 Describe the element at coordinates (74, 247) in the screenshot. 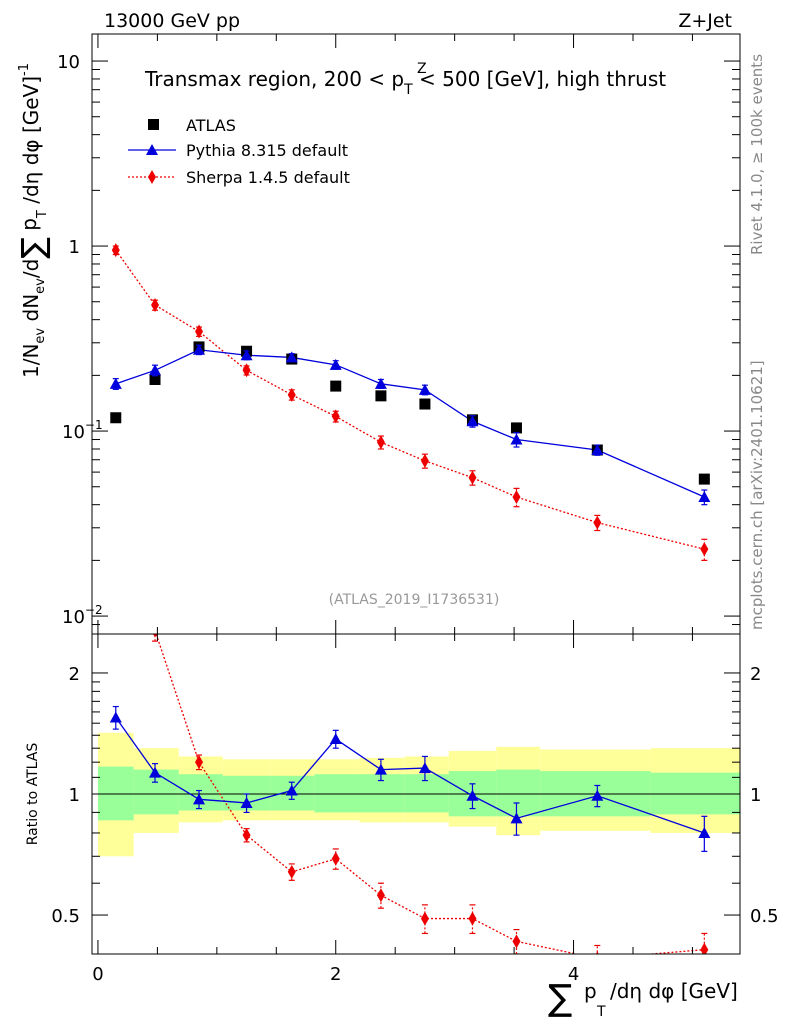

I see `y-tick-label: 1` at that location.